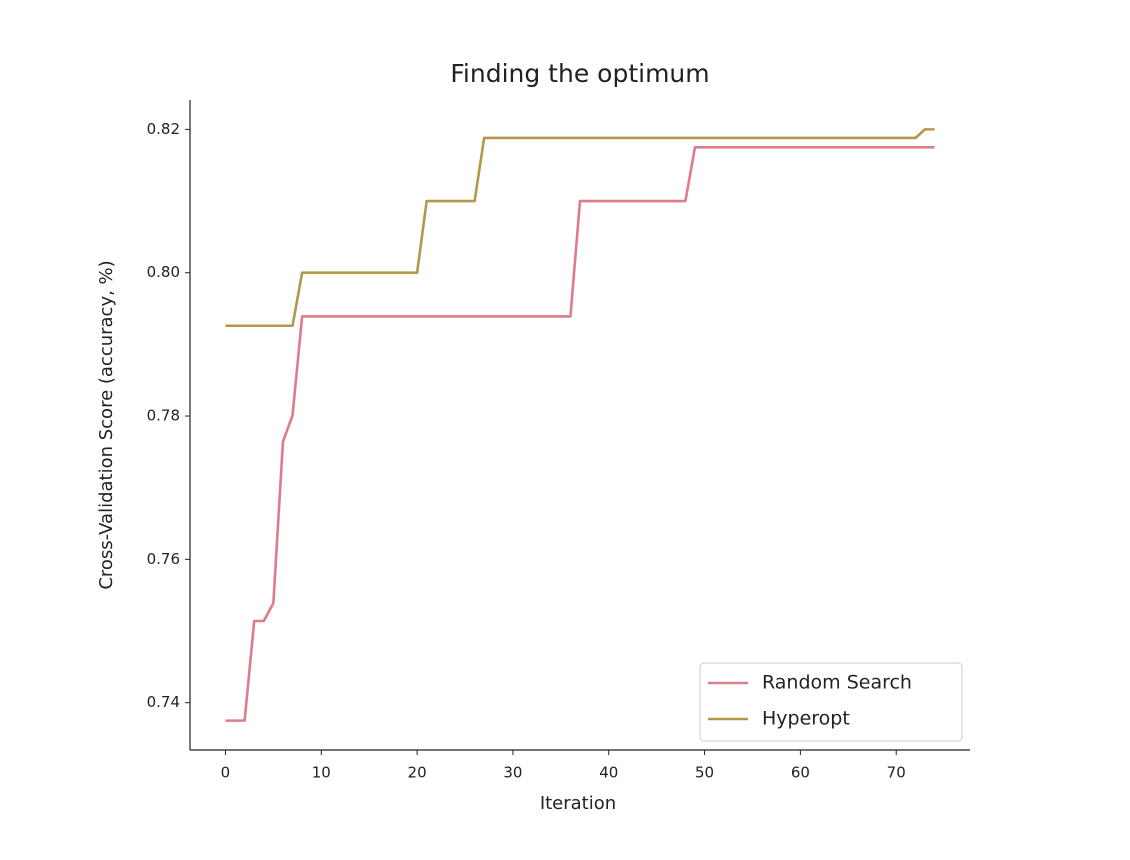 This screenshot has height=860, width=1130. Describe the element at coordinates (578, 803) in the screenshot. I see `x-axis-label: Iteration` at that location.